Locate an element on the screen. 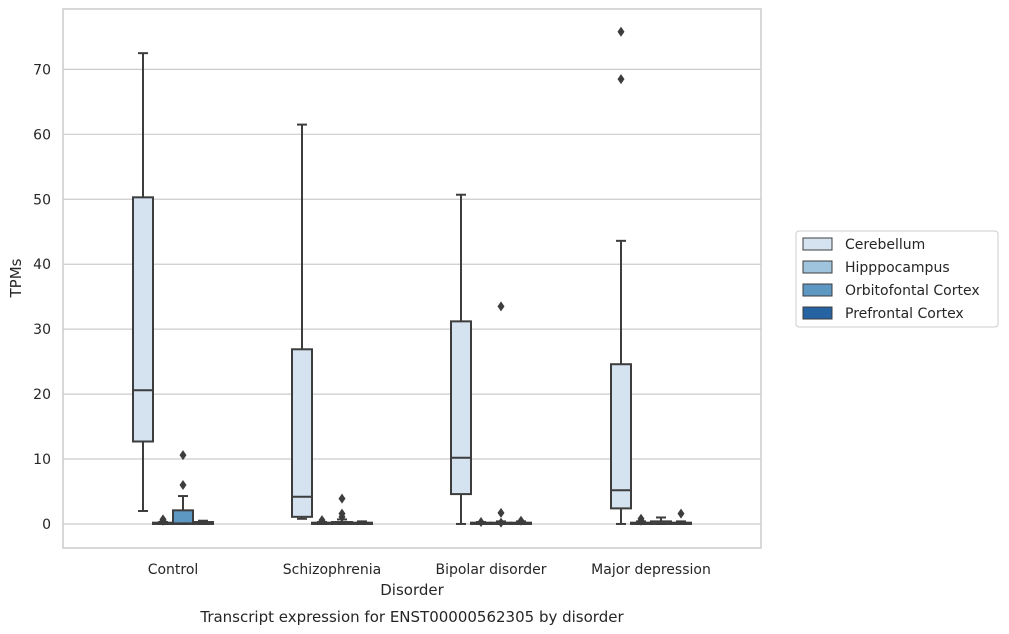 This screenshot has width=1009, height=634. x-tick-label: Control is located at coordinates (173, 570).